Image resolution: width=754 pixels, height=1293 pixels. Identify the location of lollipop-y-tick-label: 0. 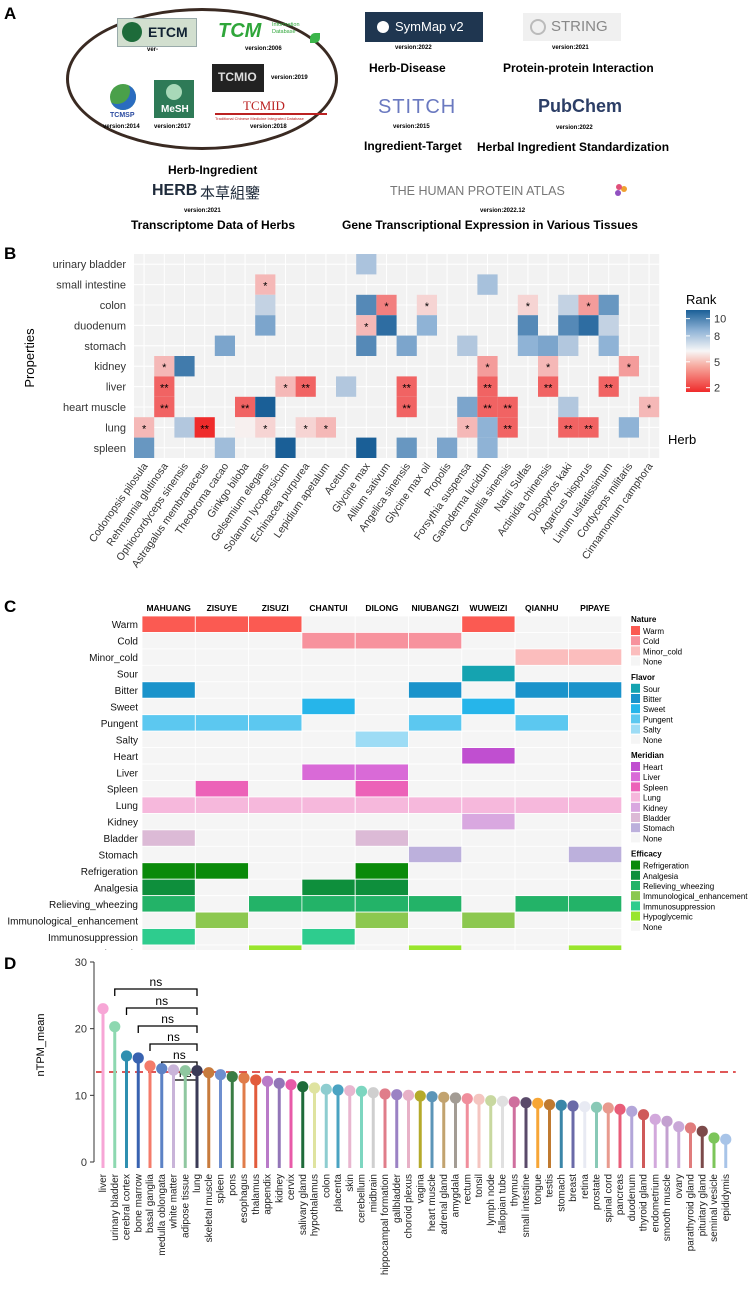
(84, 1163).